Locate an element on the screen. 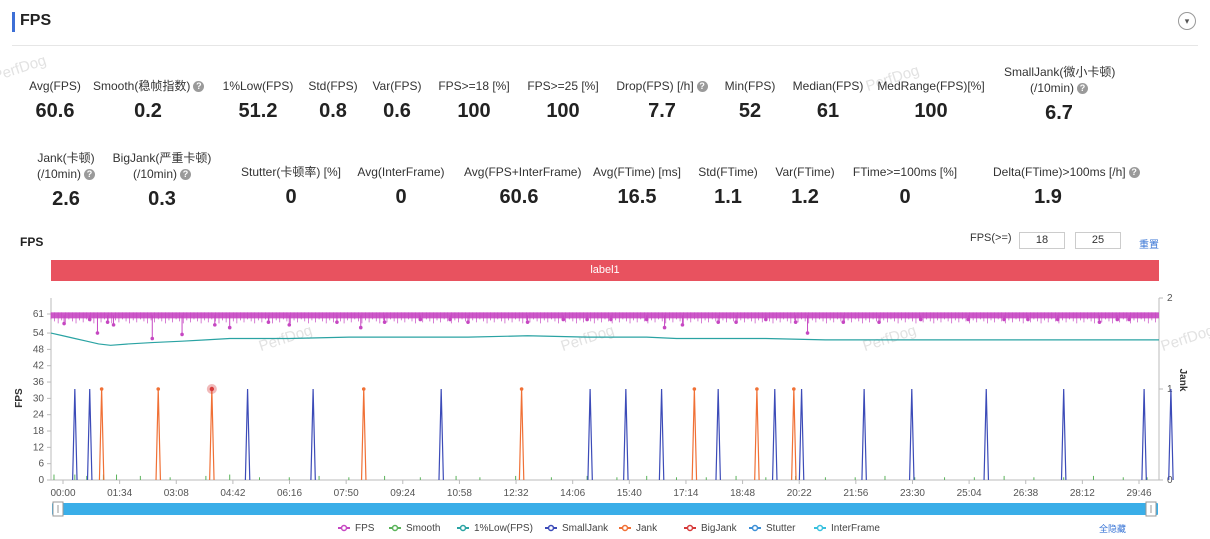 This screenshot has height=539, width=1210. legend-label: BigJank is located at coordinates (719, 528).